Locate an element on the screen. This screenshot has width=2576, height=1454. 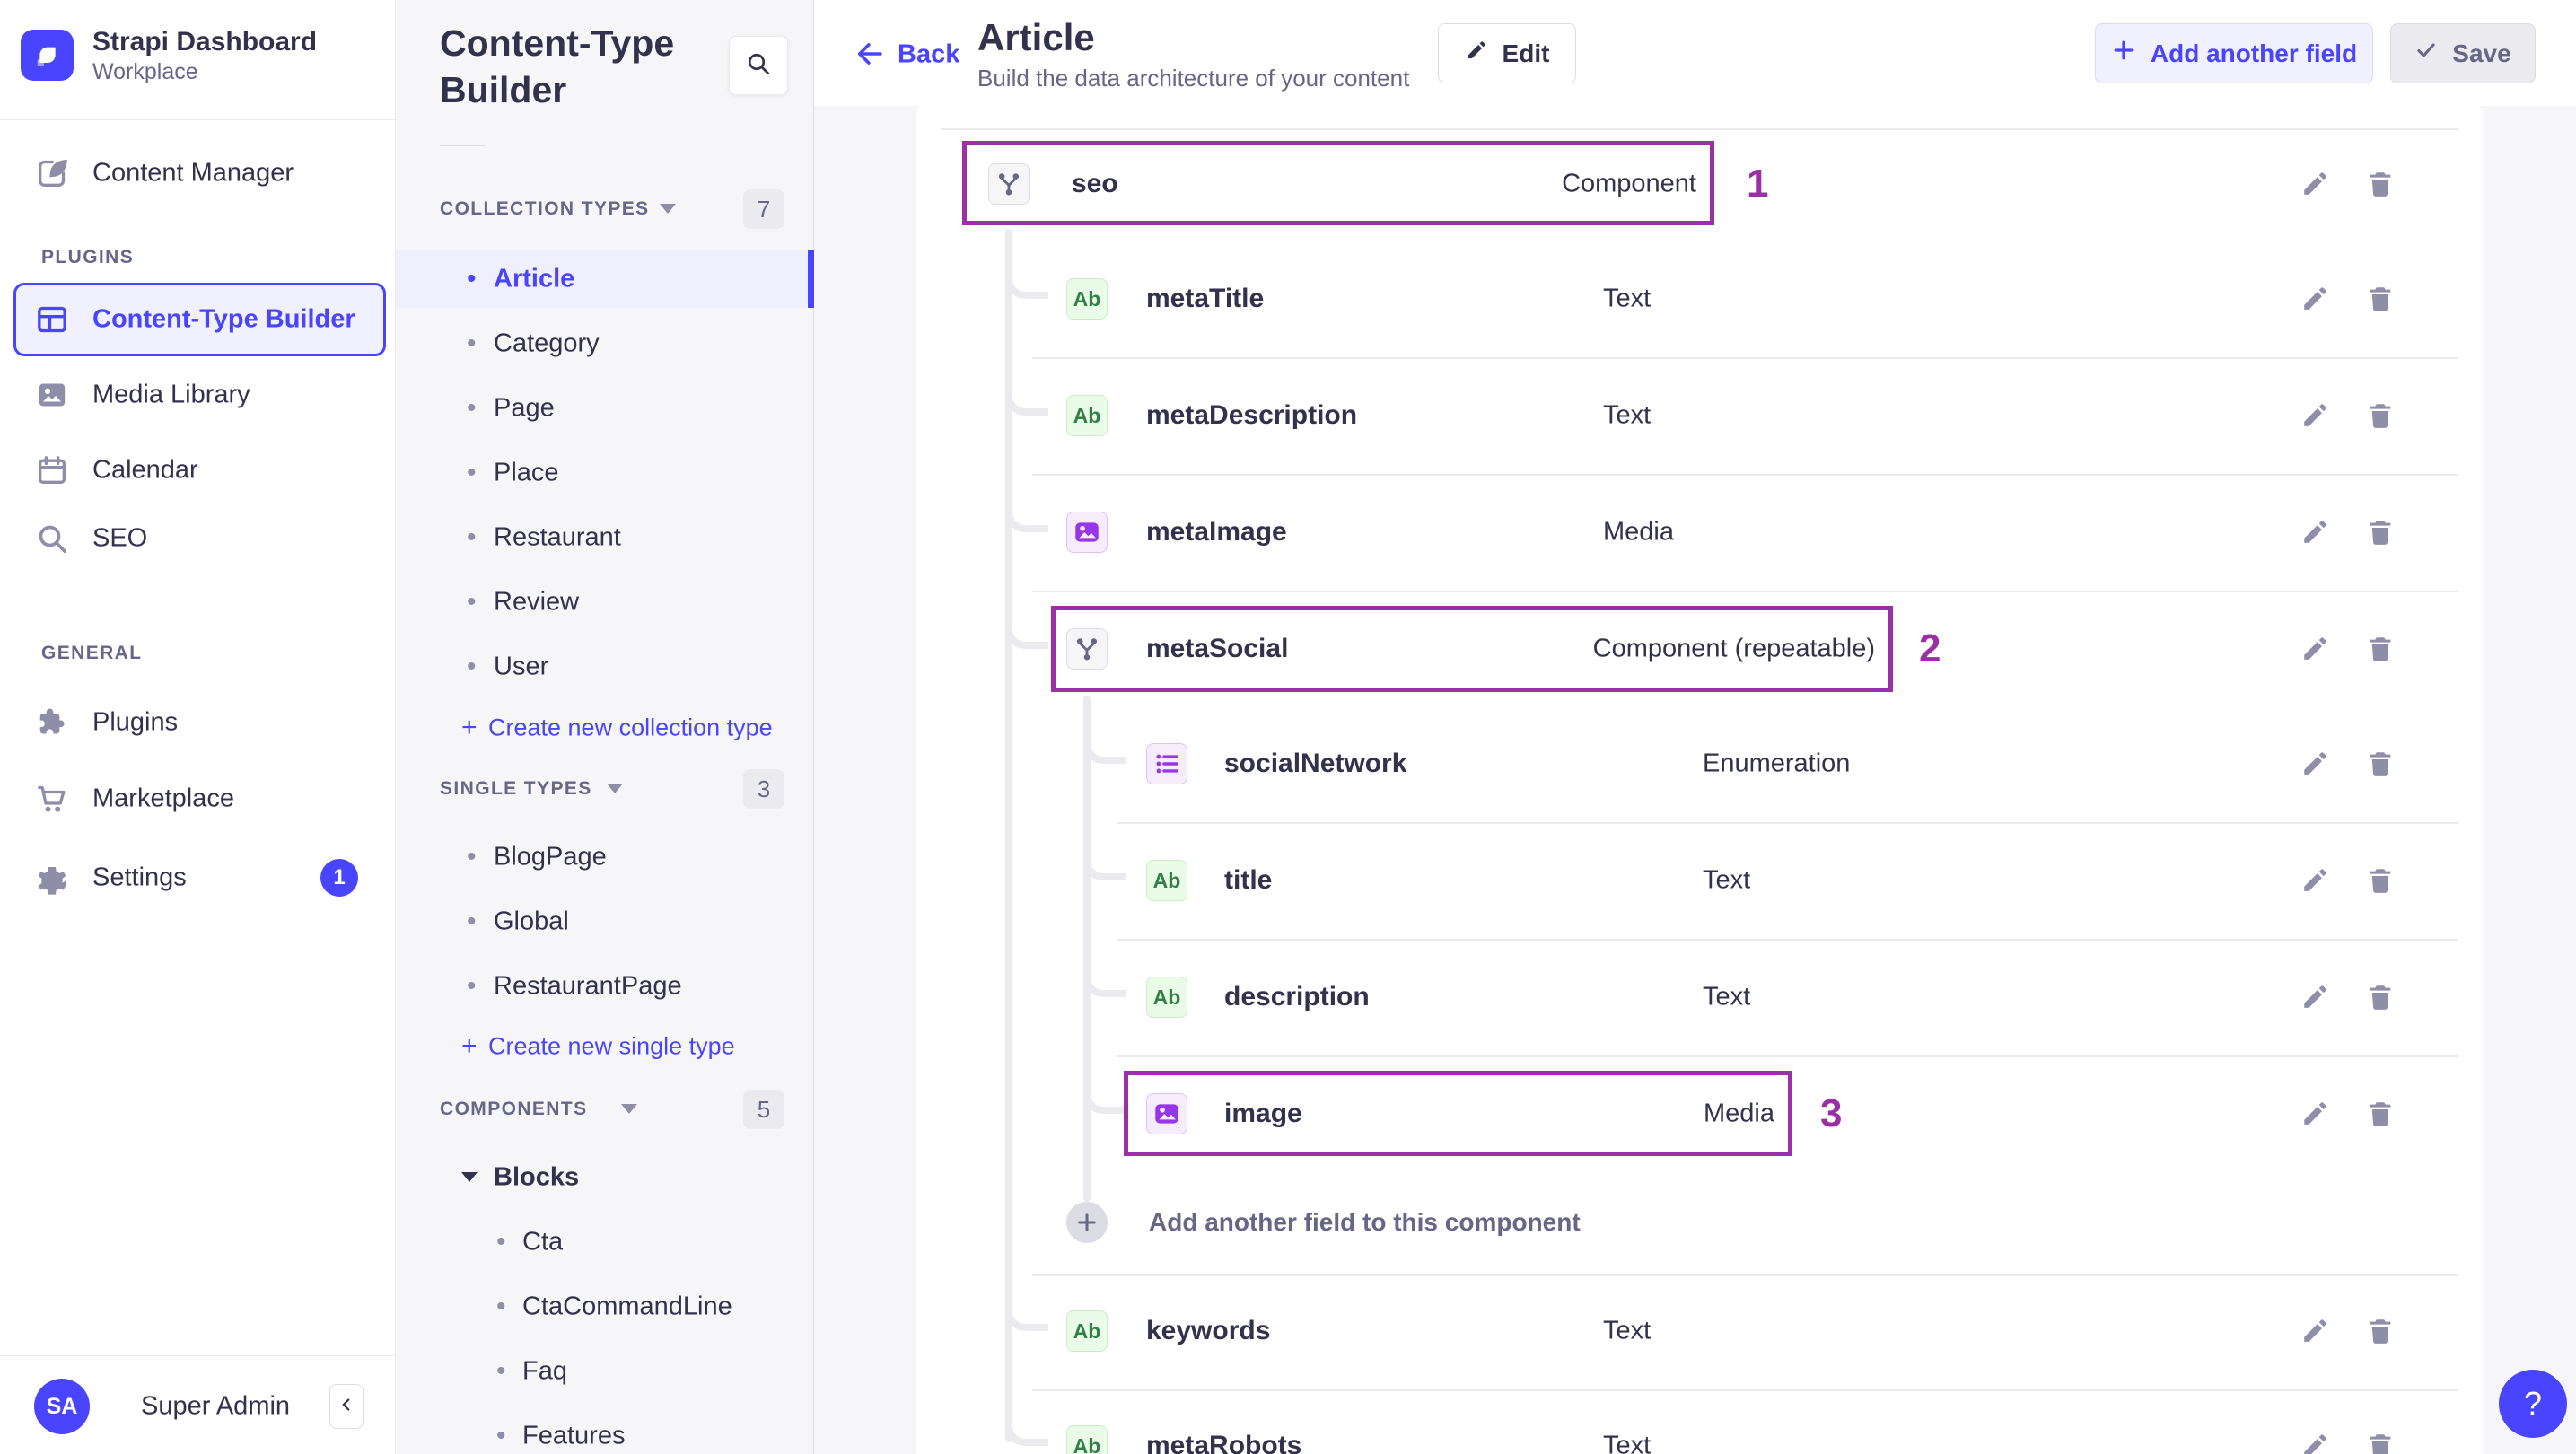
collapse-sidebar-button is located at coordinates (346, 1406).